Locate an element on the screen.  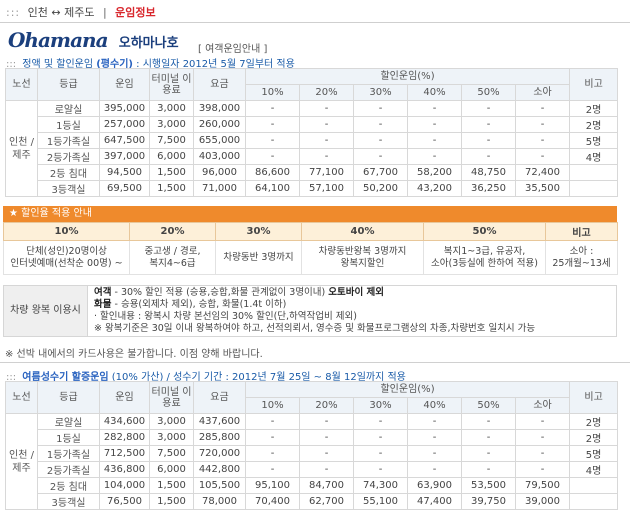
table-cell: 63,900 is located at coordinates (434, 485).